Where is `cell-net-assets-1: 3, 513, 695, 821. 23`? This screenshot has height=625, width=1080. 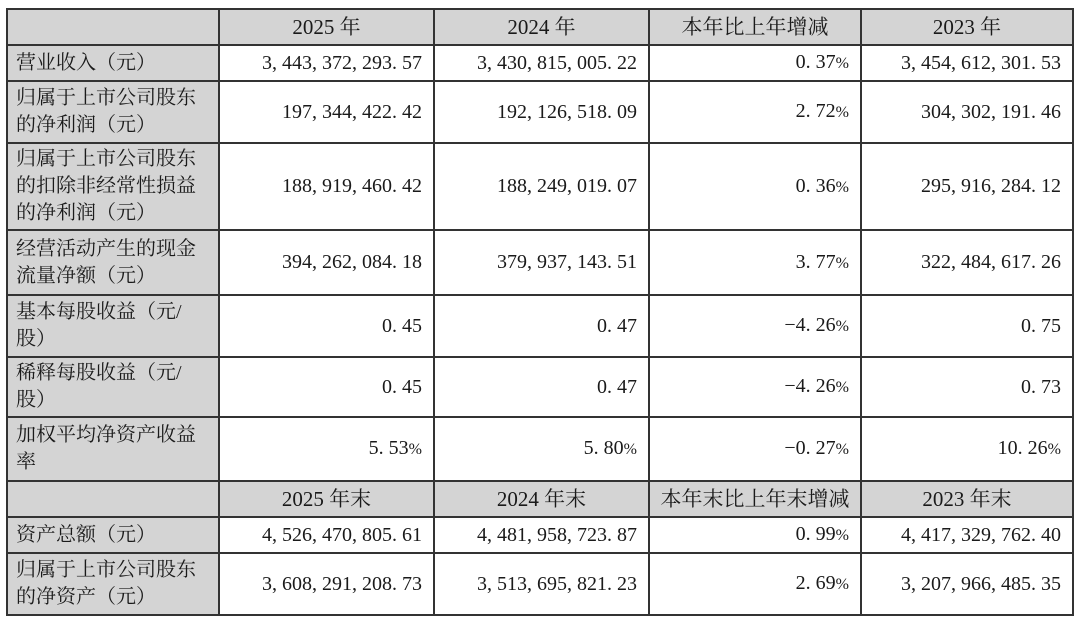
cell-net-assets-1: 3, 513, 695, 821. 23 is located at coordinates (541, 584).